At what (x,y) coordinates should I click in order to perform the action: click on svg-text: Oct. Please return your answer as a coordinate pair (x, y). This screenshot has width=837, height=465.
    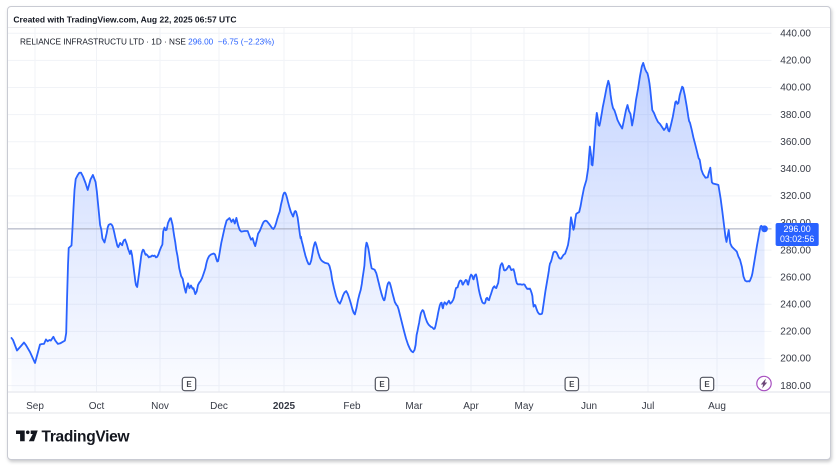
    Looking at the image, I should click on (97, 406).